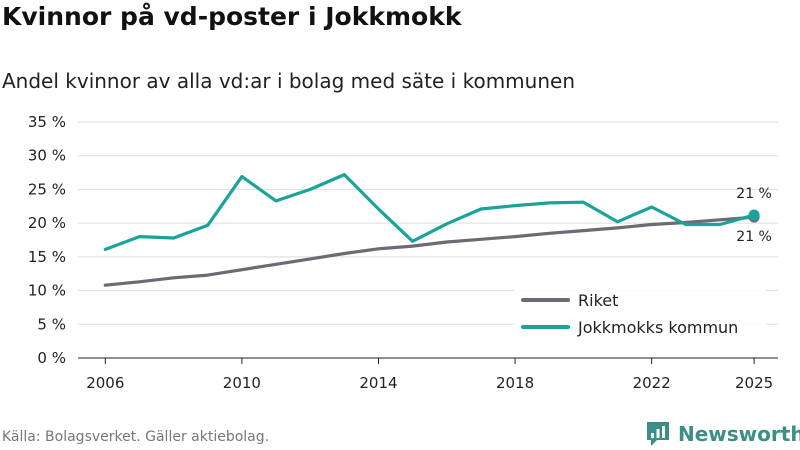 Image resolution: width=800 pixels, height=450 pixels. What do you see at coordinates (136, 437) in the screenshot?
I see `source-note: Källa: Bolagsverket. Gäller aktiebolag.` at bounding box center [136, 437].